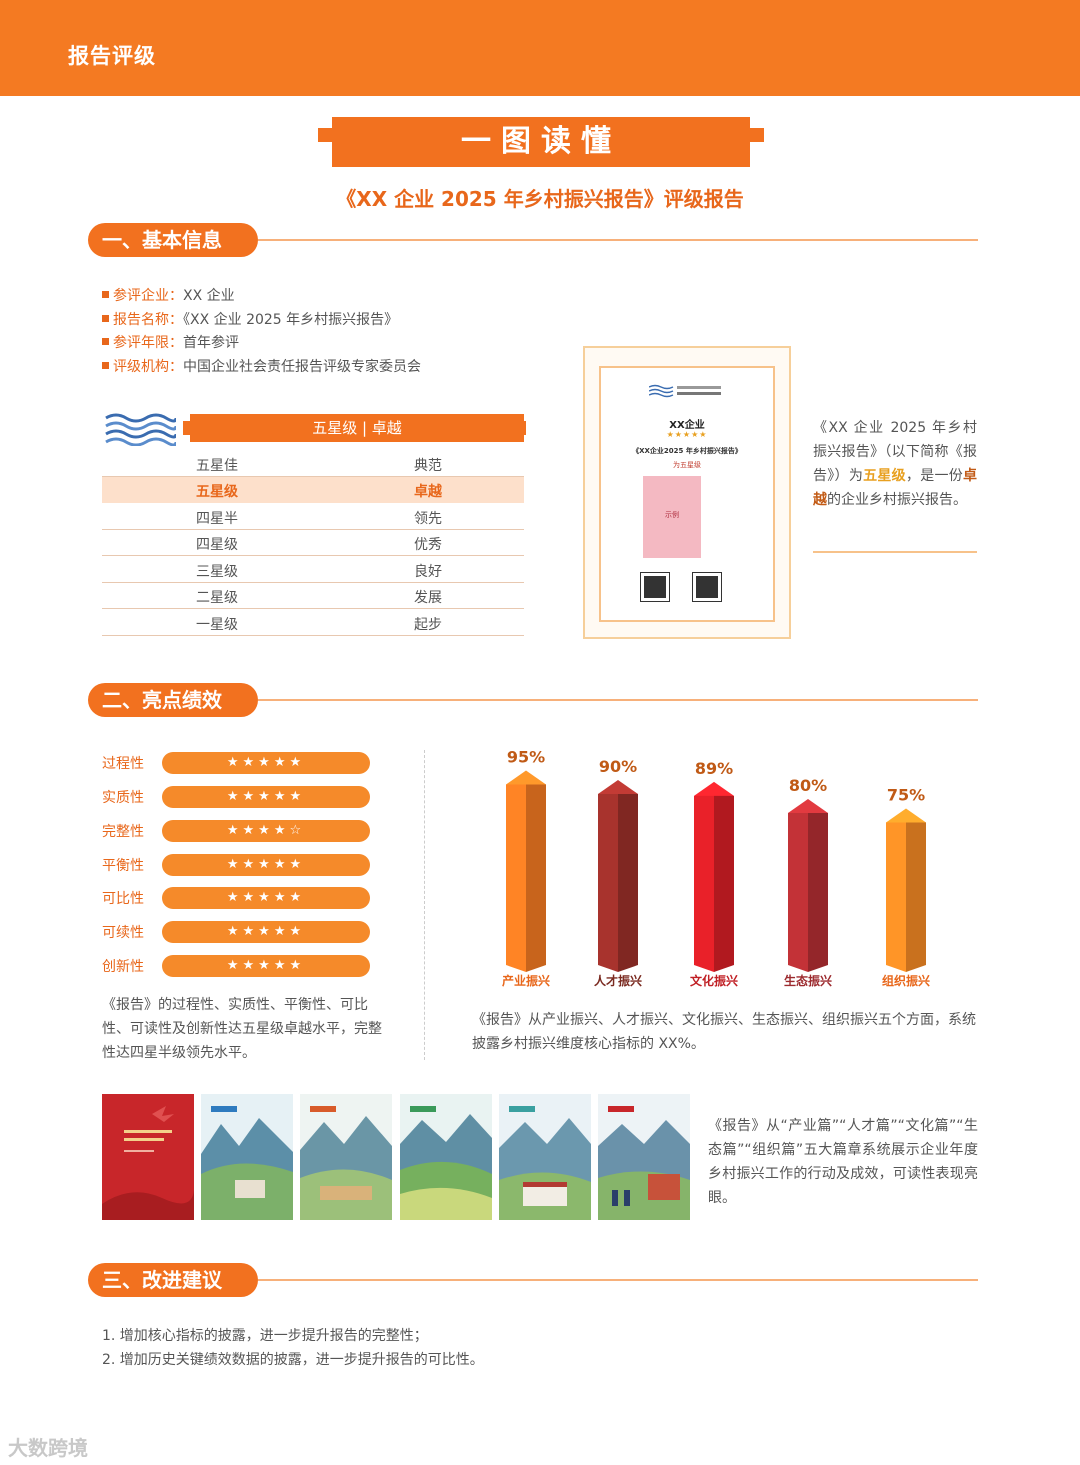  I want to click on info-value: 中国企业社会责任报告评级专家委员会, so click(302, 367).